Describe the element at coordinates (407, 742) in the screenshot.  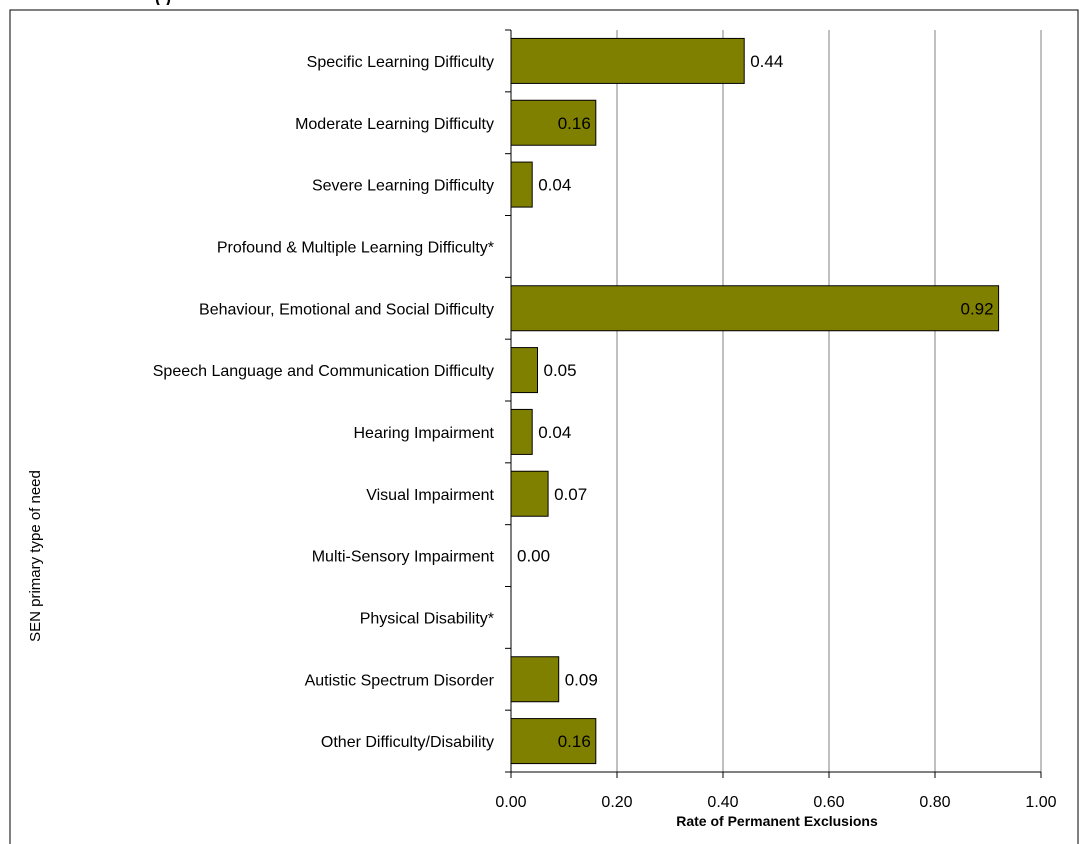
I see `category-label: Other Difficulty/Disability` at that location.